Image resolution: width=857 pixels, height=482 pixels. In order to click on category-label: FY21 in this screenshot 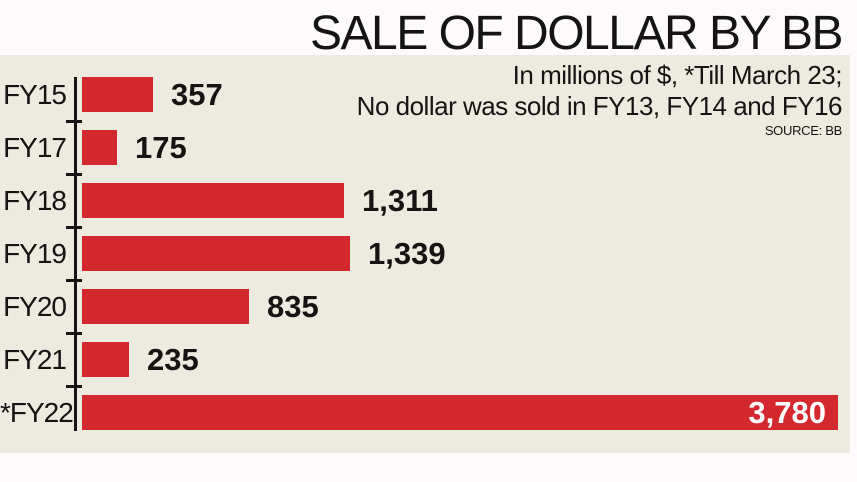, I will do `click(35, 359)`.